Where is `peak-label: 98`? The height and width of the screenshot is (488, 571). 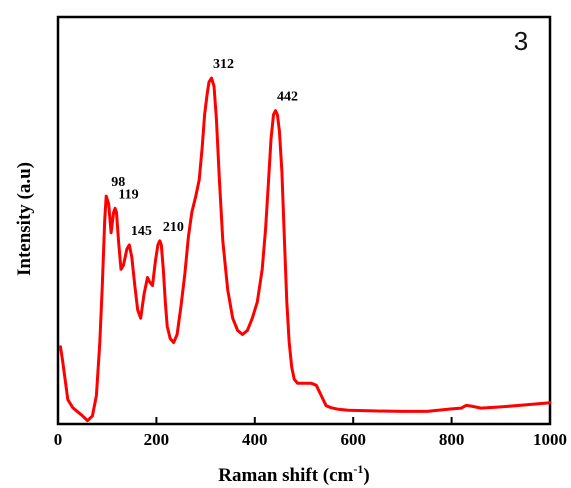 peak-label: 98 is located at coordinates (118, 182).